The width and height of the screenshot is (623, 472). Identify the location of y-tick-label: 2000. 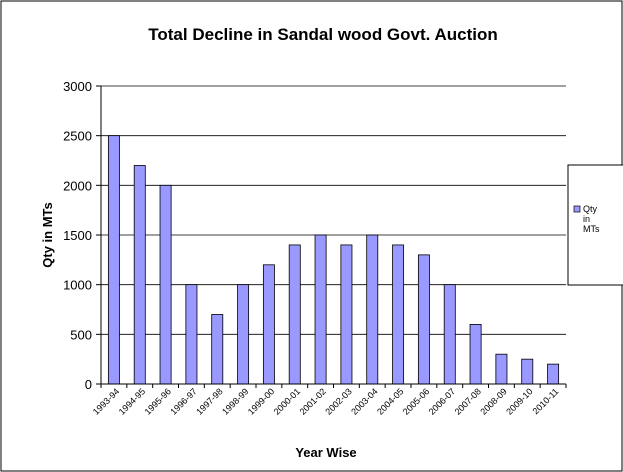
(77, 185).